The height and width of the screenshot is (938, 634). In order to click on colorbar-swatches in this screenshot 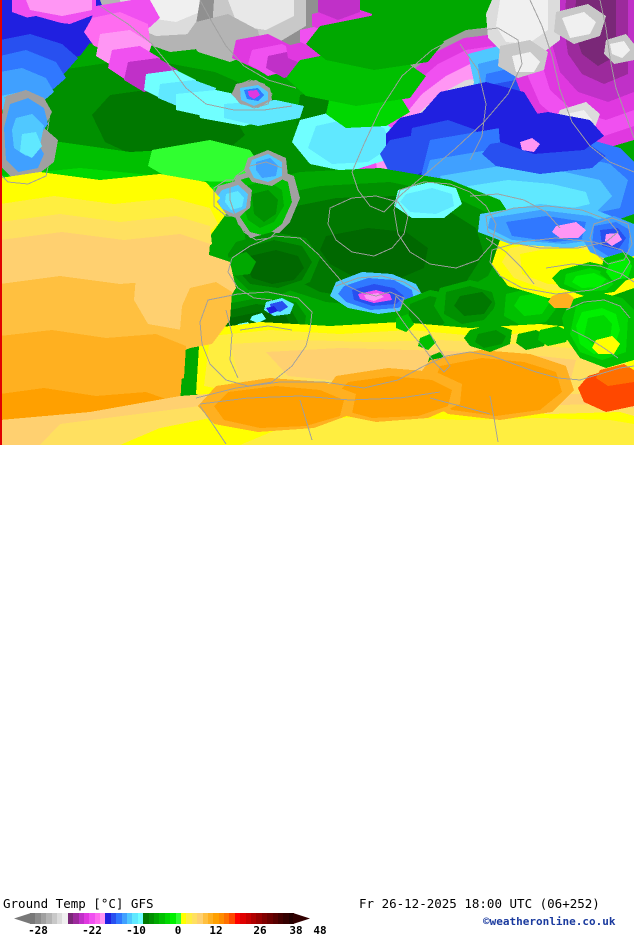, I will do `click(162, 918)`.